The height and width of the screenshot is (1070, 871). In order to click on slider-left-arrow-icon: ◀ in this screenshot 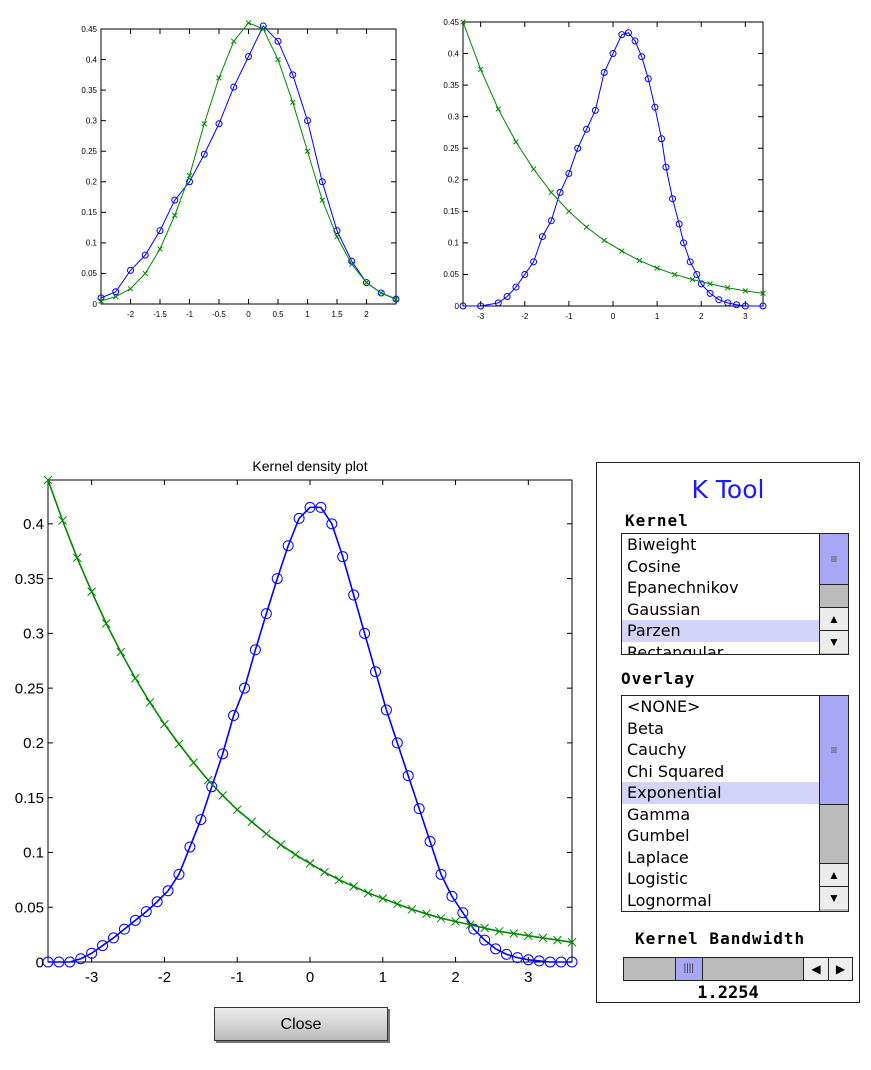, I will do `click(815, 969)`.